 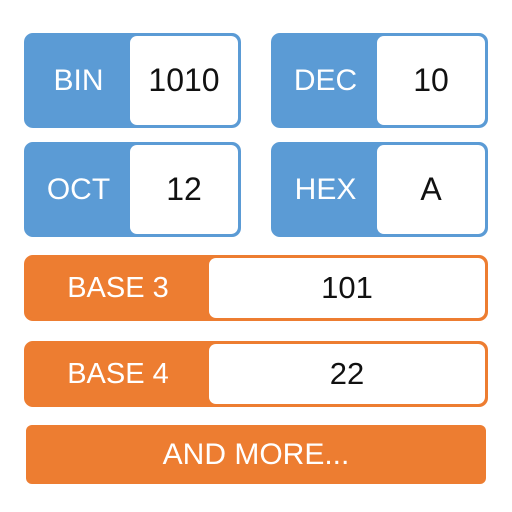 I want to click on base4-field: BASE 4 22, so click(x=256, y=374).